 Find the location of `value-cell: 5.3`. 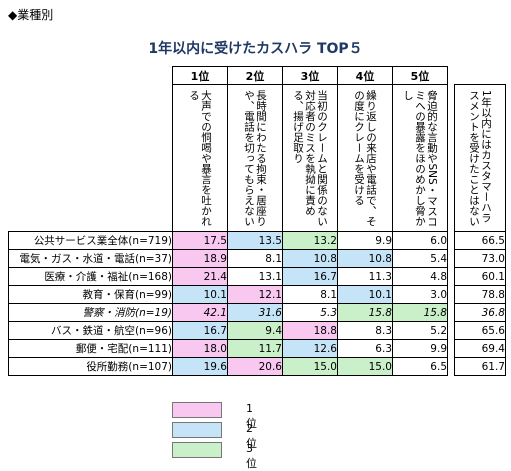

value-cell: 5.3 is located at coordinates (310, 312).